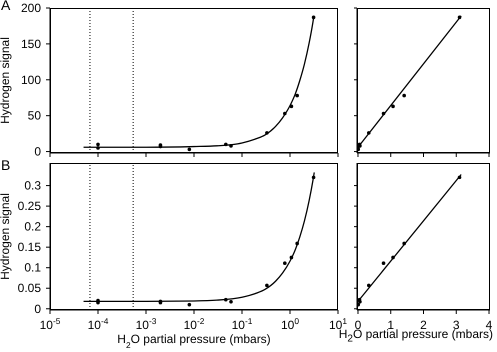 The image size is (497, 352). I want to click on y-tick-label: 0.05, so click(30, 288).